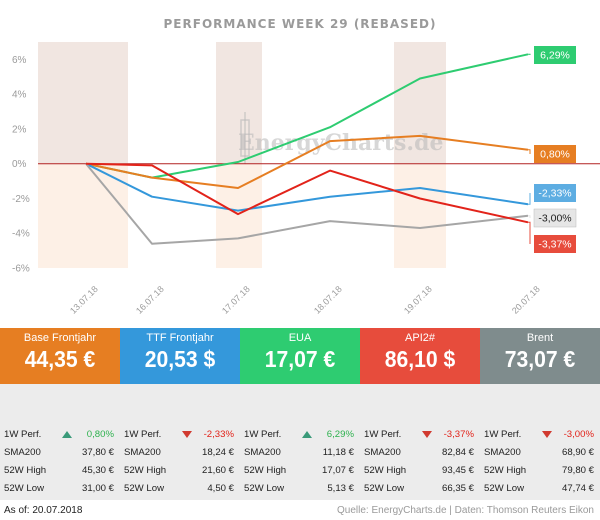 Image resolution: width=600 pixels, height=520 pixels. I want to click on end-label-value: 6,29%, so click(555, 56).